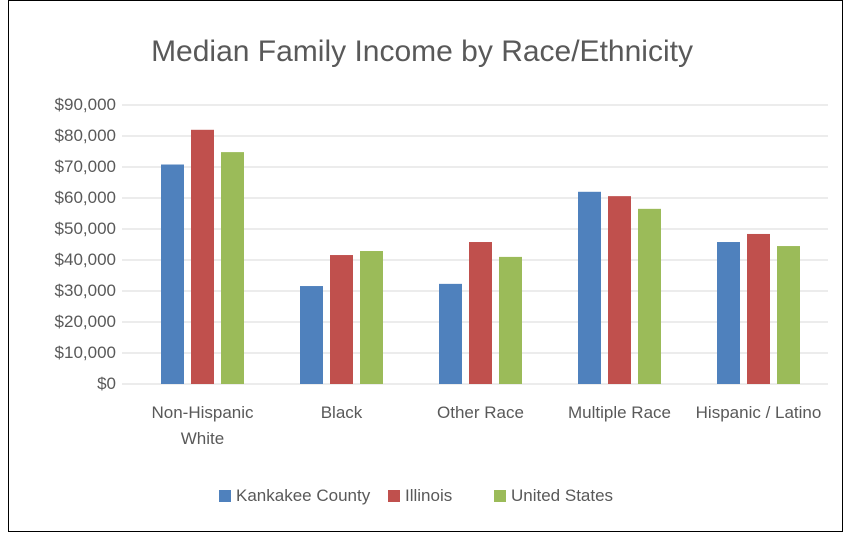 This screenshot has height=533, width=844. I want to click on legend-label: Kankakee County, so click(303, 495).